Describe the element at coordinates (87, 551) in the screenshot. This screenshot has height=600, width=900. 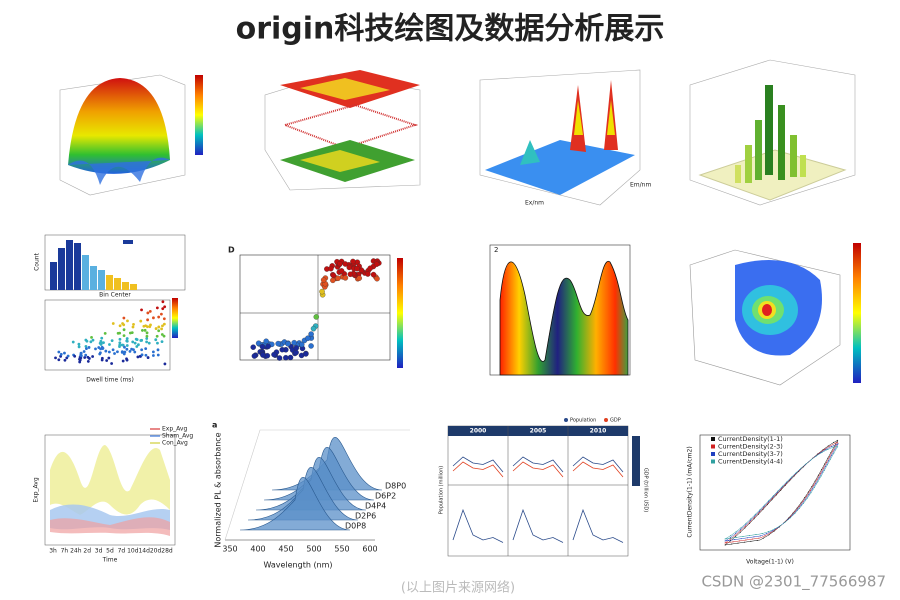
I see `x-tick-label: 2d` at that location.